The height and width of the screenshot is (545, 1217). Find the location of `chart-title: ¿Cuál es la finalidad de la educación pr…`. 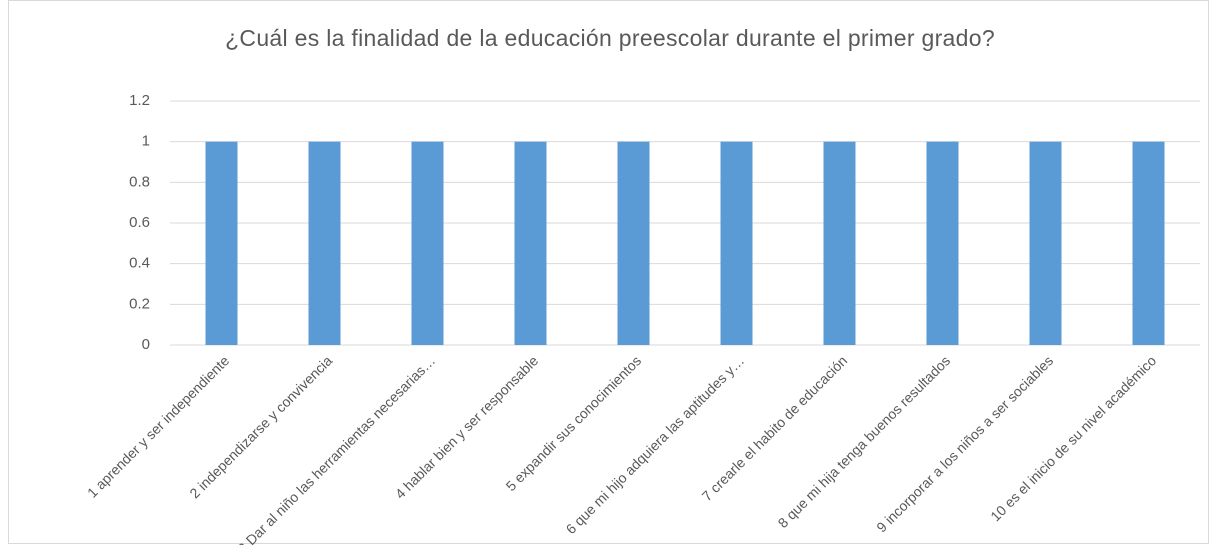

chart-title: ¿Cuál es la finalidad de la educación pr… is located at coordinates (610, 38).